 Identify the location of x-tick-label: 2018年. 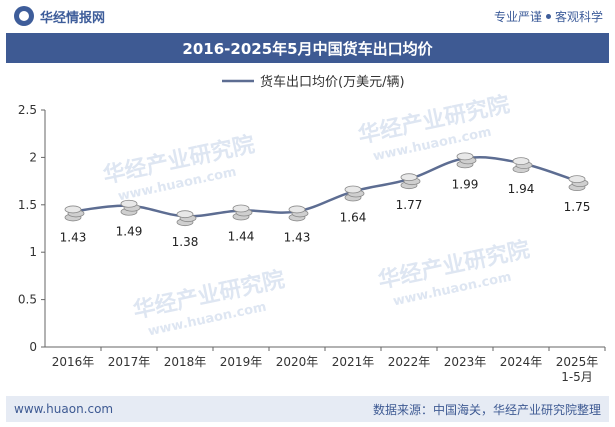
(185, 362).